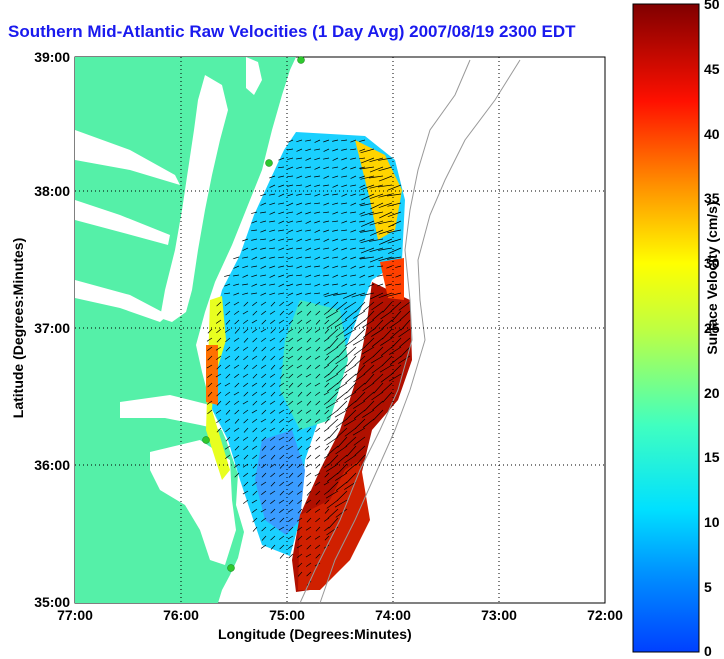 The image size is (724, 659). I want to click on y-axis-label: Latitude (Degrees:Minutes), so click(18, 328).